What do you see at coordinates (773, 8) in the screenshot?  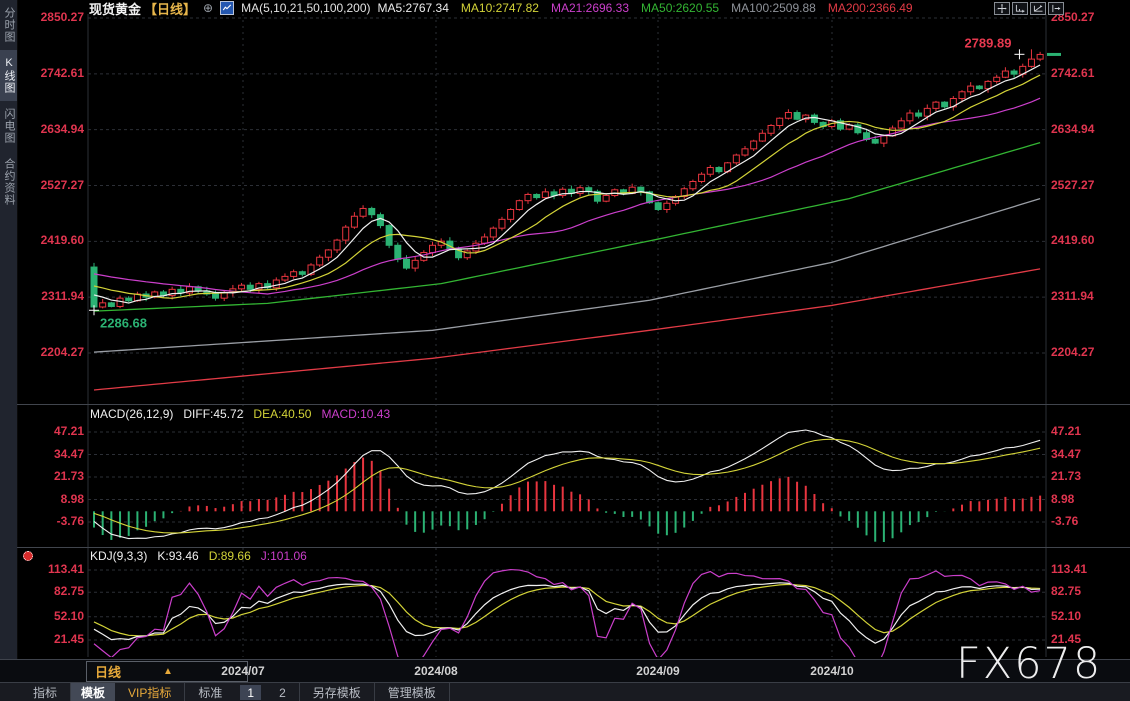 I see `ma-value: MA100:2509.88` at bounding box center [773, 8].